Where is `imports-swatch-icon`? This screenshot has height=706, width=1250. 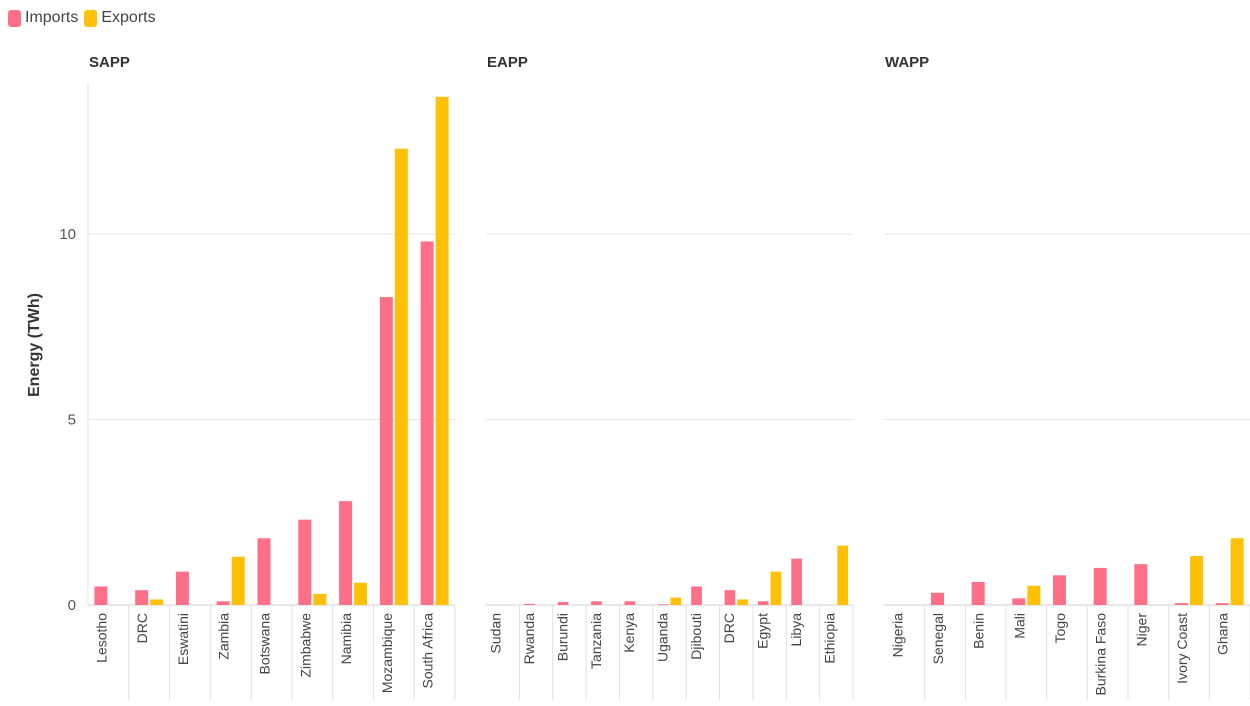
imports-swatch-icon is located at coordinates (14, 18).